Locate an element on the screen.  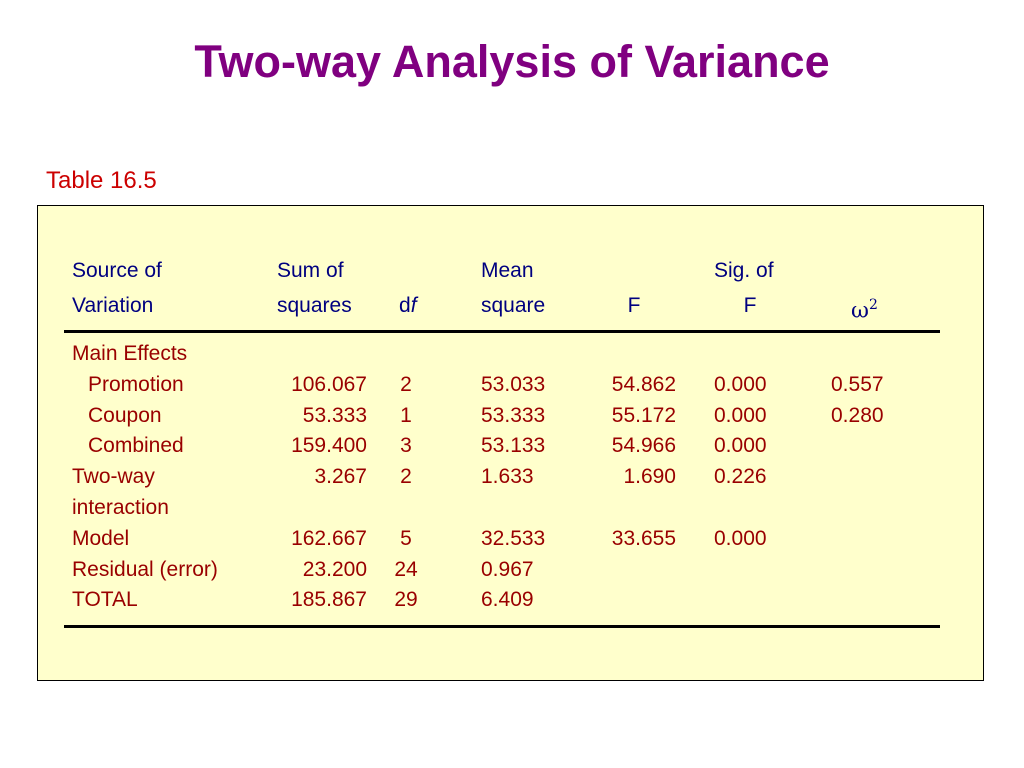
row-f: 1.690 is located at coordinates (649, 476).